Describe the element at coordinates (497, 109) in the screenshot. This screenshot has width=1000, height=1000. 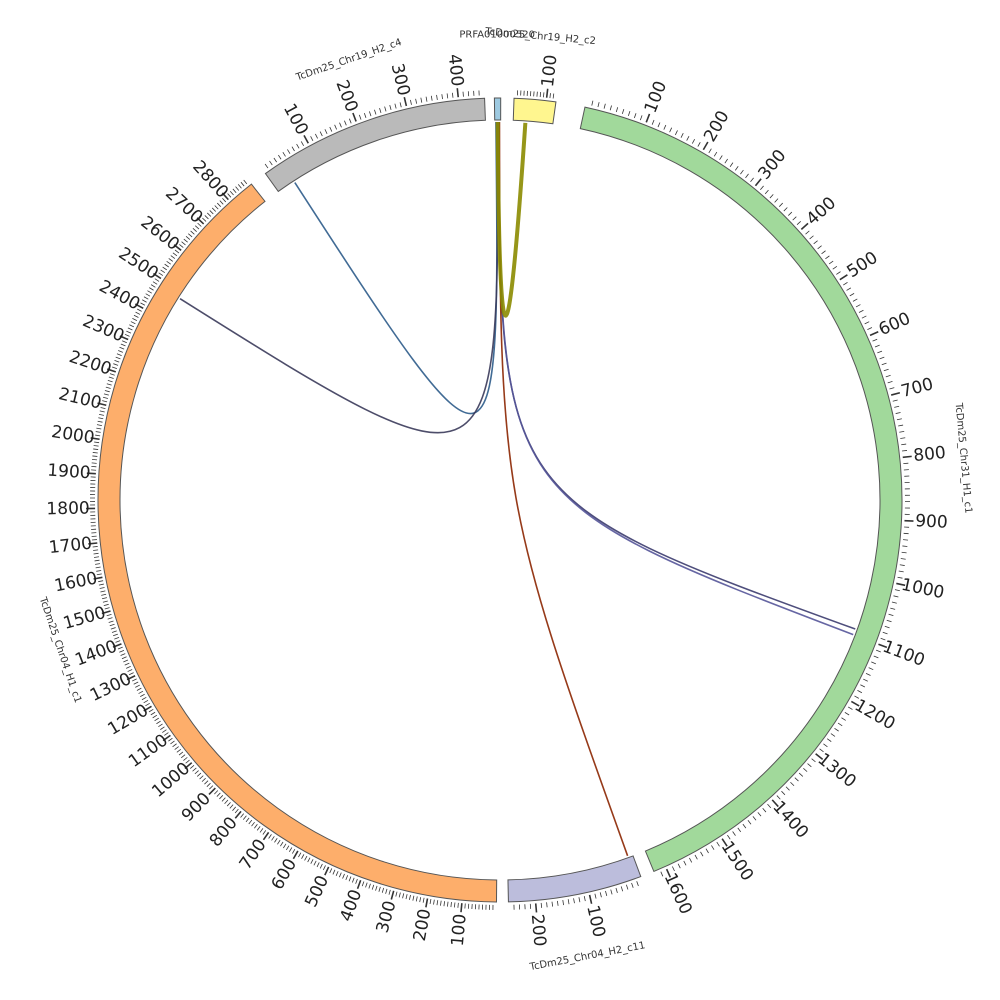
I see `segment-arc-seg-prfa` at that location.